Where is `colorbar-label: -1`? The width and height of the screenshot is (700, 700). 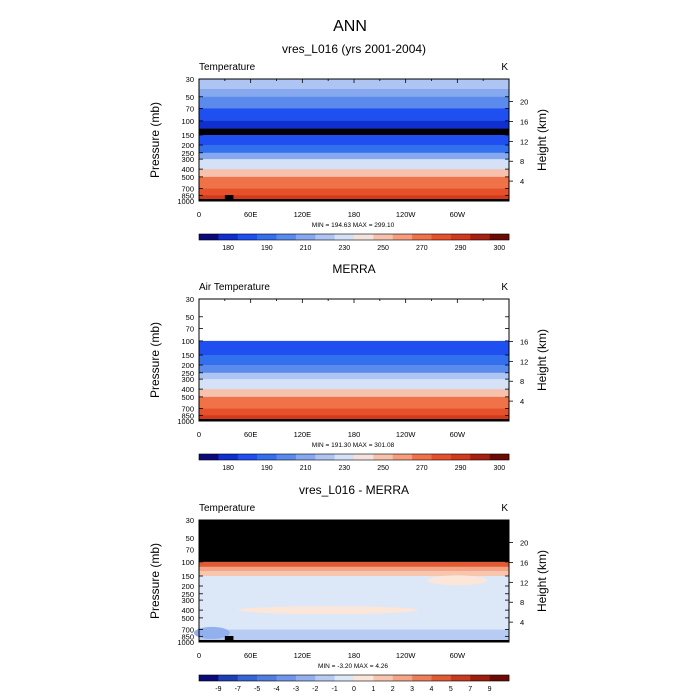
colorbar-label: -1 is located at coordinates (335, 689).